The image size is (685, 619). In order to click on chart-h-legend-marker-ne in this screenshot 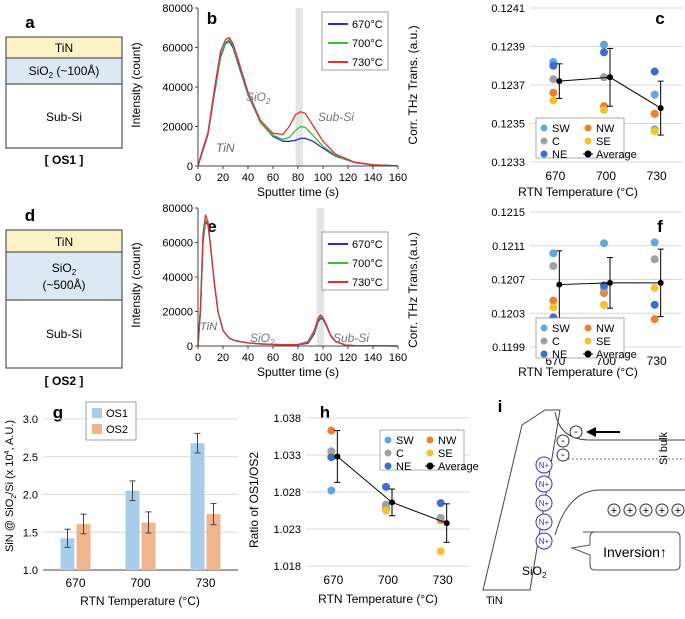, I will do `click(388, 466)`.